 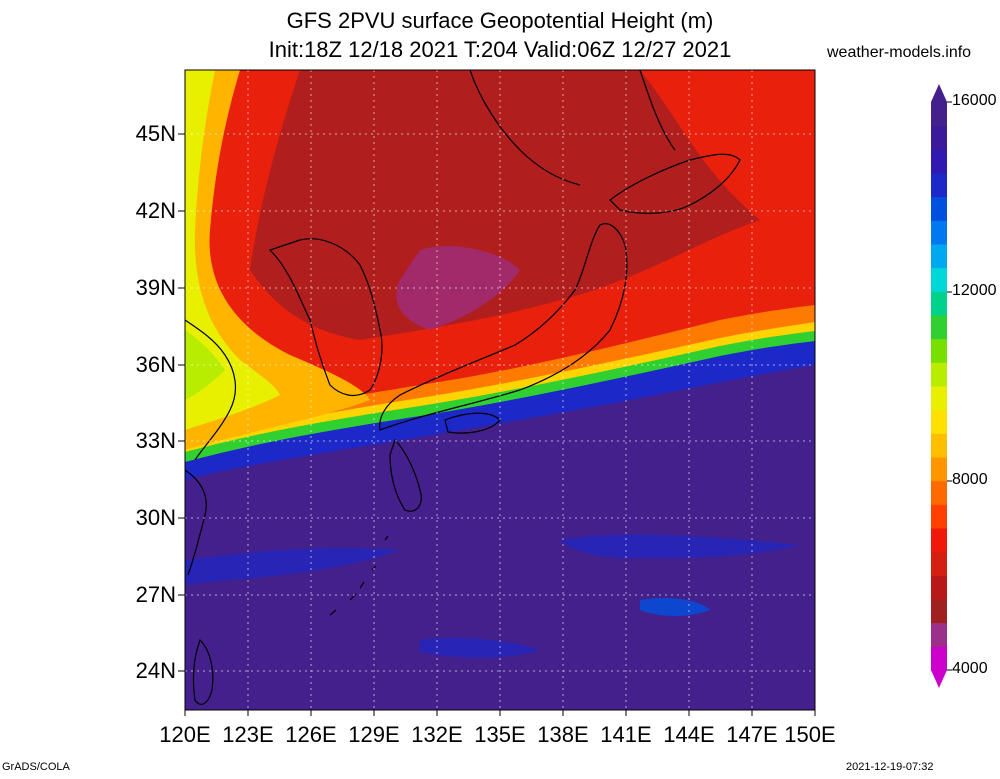 What do you see at coordinates (752, 734) in the screenshot?
I see `lon-label-147e: 147E` at bounding box center [752, 734].